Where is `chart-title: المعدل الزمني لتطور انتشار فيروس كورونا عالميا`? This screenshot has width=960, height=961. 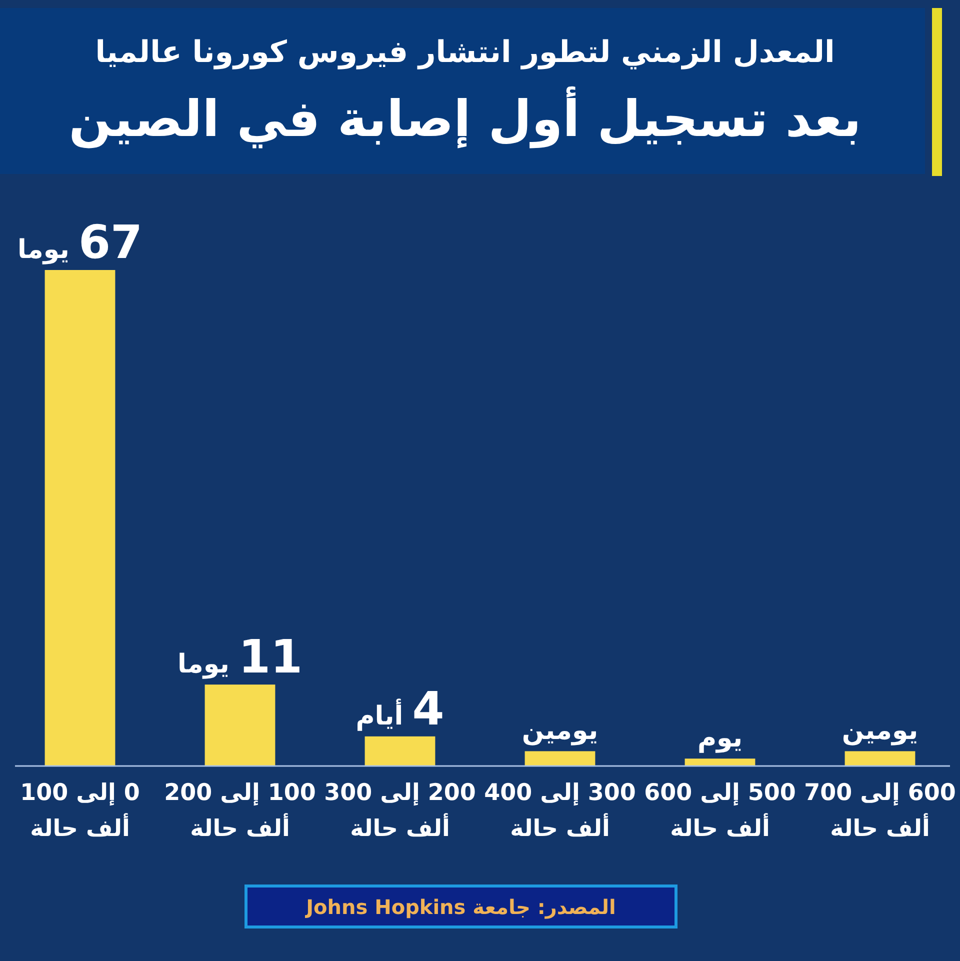 chart-title: المعدل الزمني لتطور انتشار فيروس كورونا عالميا is located at coordinates (465, 52).